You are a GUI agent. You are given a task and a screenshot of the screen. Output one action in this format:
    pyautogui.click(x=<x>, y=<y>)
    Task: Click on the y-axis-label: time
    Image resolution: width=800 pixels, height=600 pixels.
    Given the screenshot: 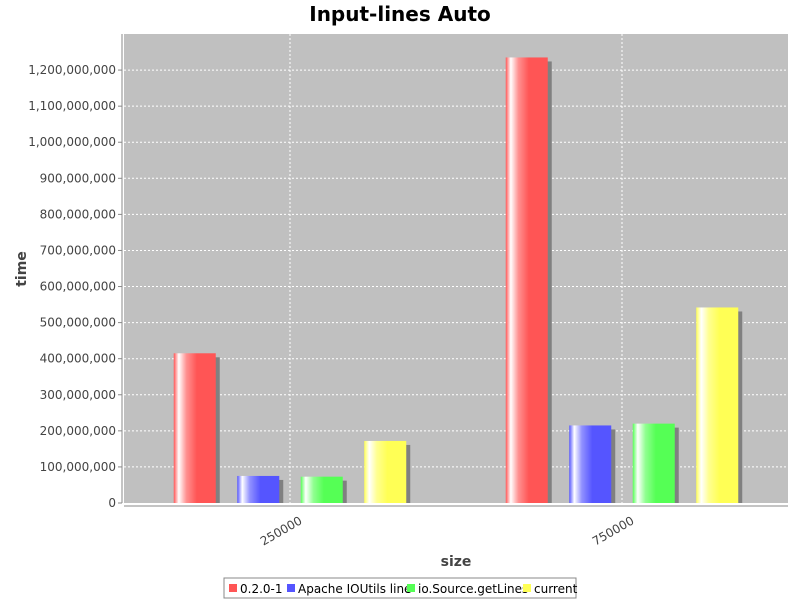 What is the action you would take?
    pyautogui.click(x=22, y=269)
    